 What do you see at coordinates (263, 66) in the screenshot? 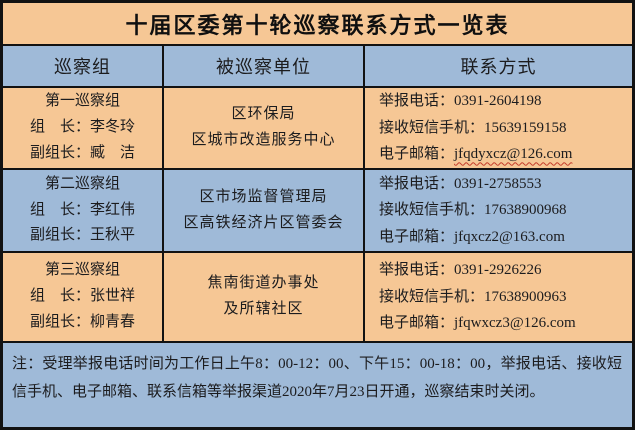
I see `column-header-unit: 被巡察单位` at bounding box center [263, 66].